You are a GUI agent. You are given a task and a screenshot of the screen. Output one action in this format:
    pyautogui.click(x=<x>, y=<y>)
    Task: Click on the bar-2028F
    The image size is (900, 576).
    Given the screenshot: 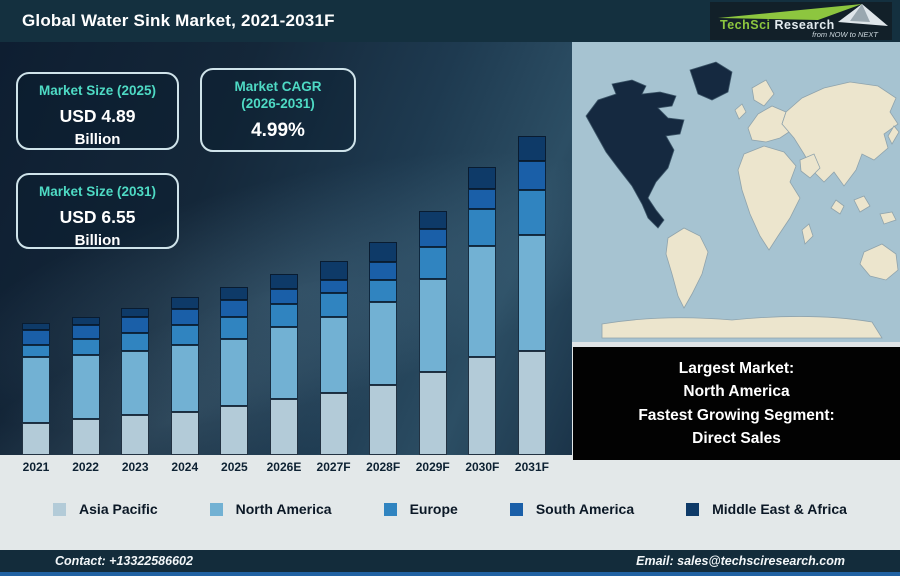 What is the action you would take?
    pyautogui.click(x=383, y=348)
    